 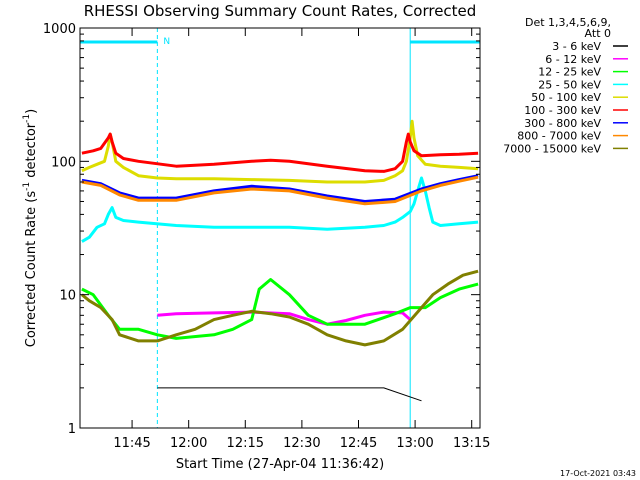 What do you see at coordinates (166, 42) in the screenshot?
I see `night-marker-label: N` at bounding box center [166, 42].